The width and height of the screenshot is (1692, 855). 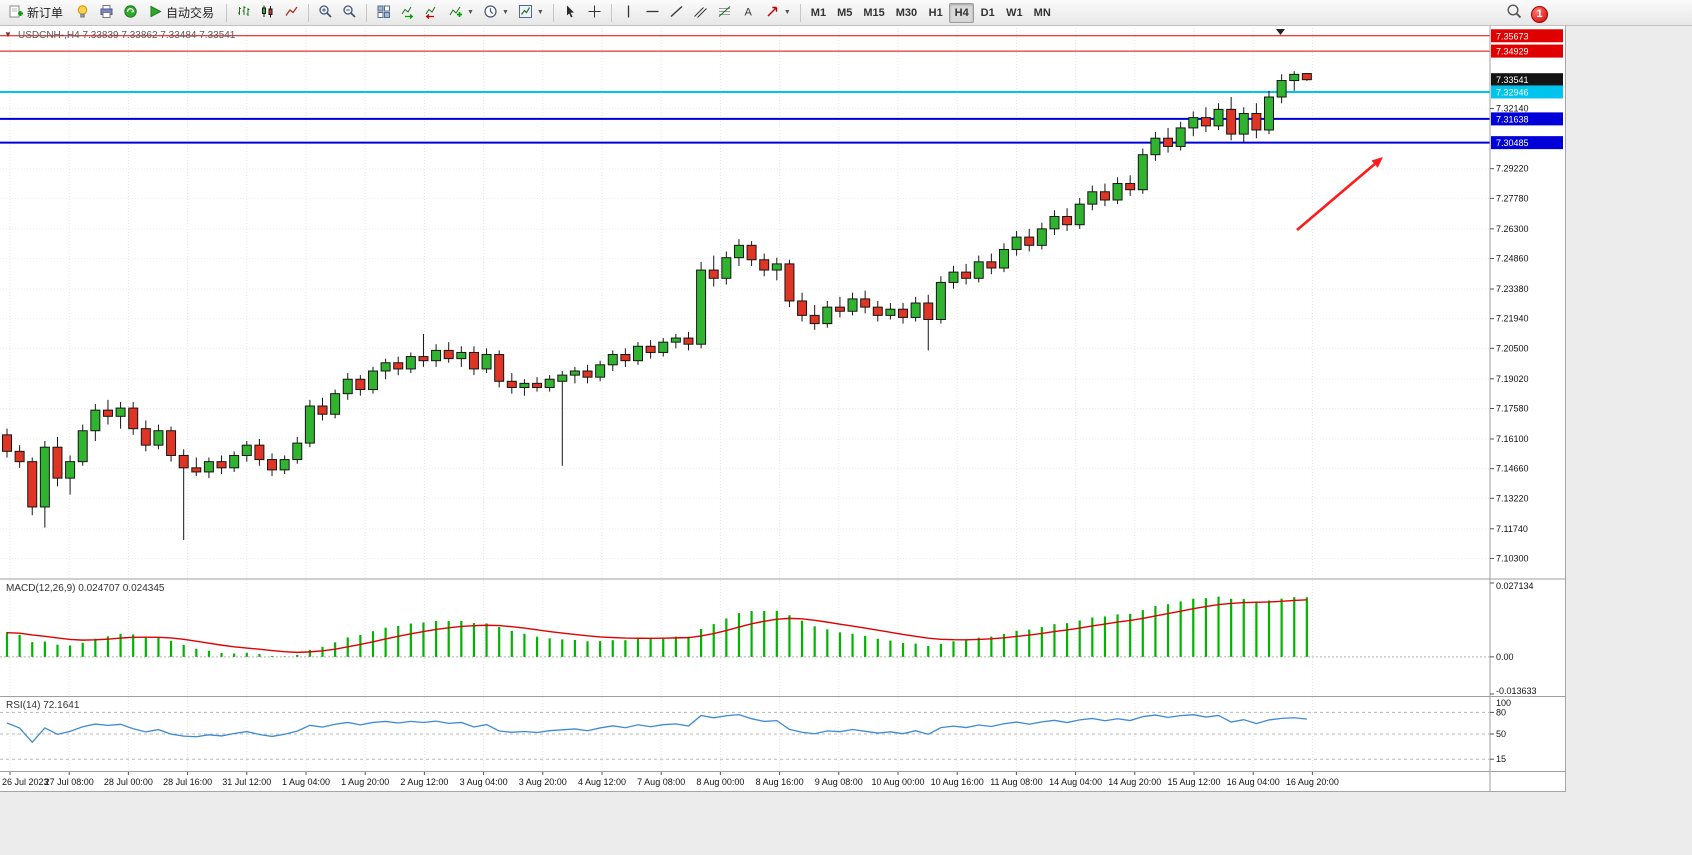 I want to click on line-chart-button, so click(x=291, y=13).